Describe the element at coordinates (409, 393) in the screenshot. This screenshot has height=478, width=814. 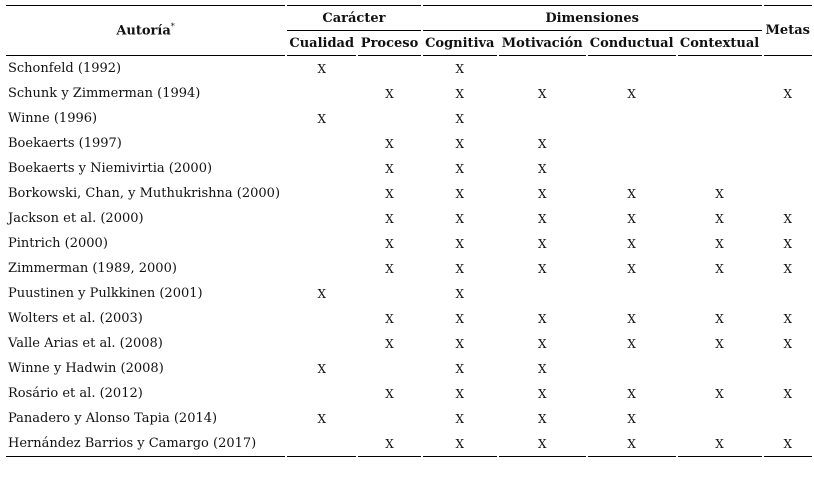
I see `table-row: Rosário et al. (2012) X X X X X X` at that location.